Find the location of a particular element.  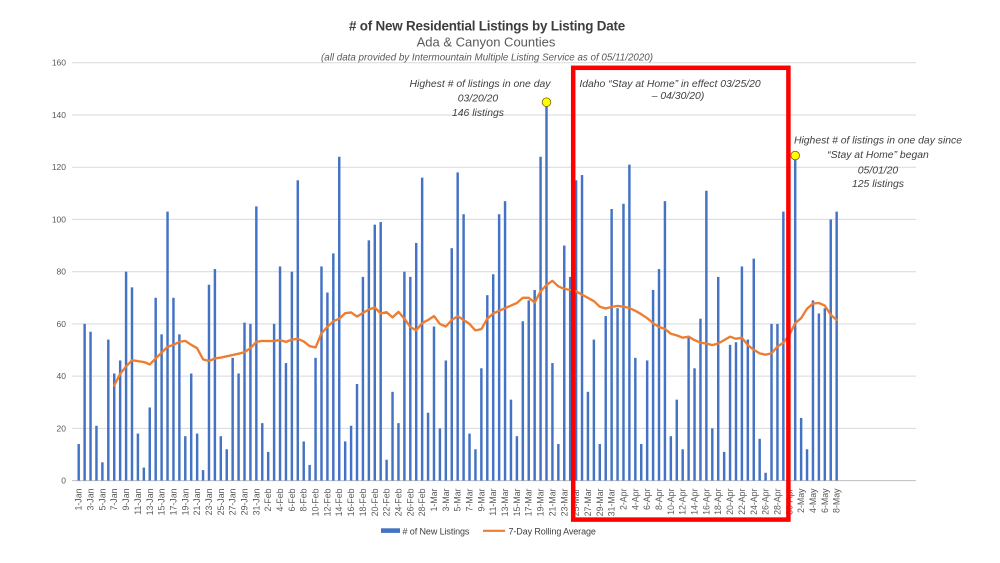

svg-text: 31-Mar is located at coordinates (612, 502).